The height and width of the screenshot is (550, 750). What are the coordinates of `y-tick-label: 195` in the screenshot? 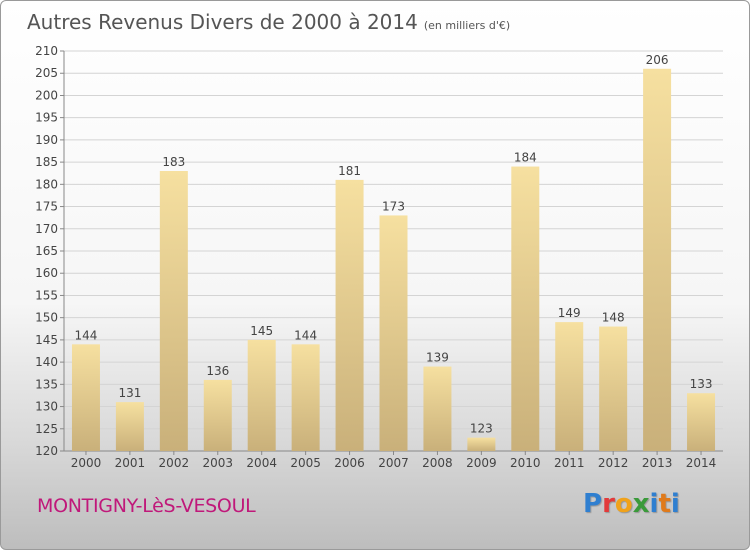 It's located at (46, 118).